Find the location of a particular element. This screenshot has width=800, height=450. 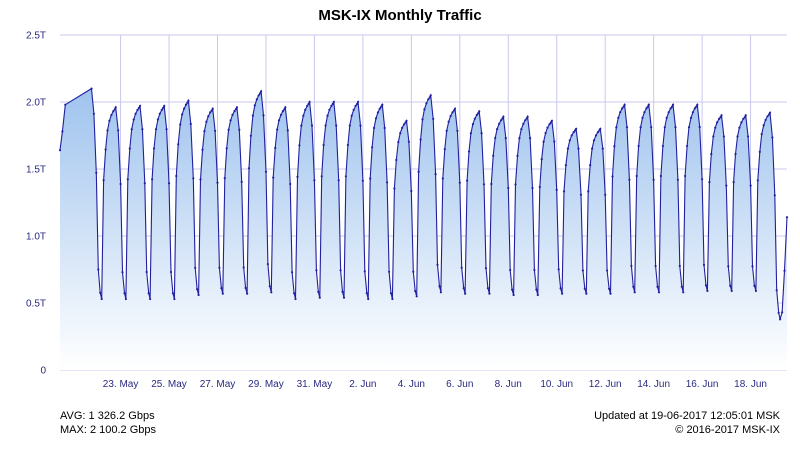

x-tick-label: 16. Jun is located at coordinates (702, 384).